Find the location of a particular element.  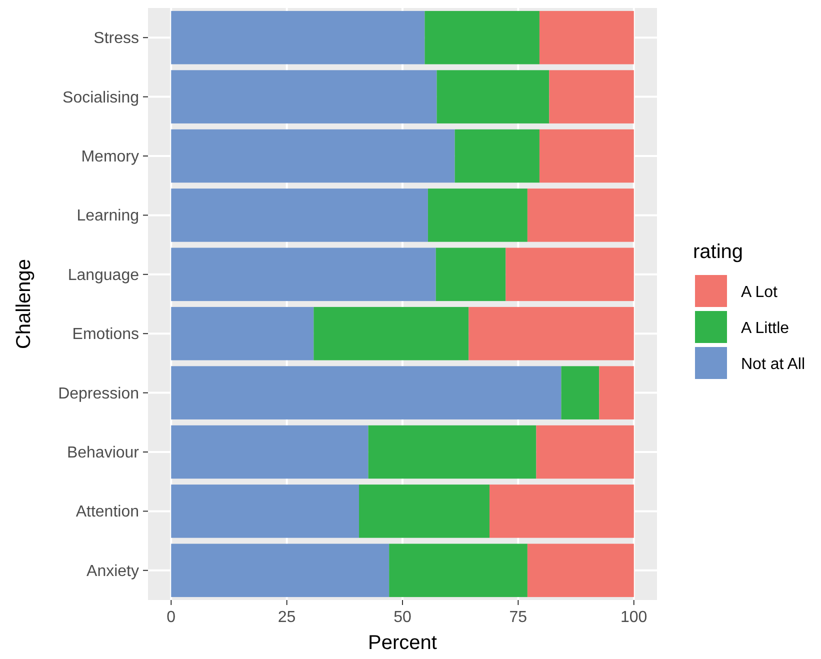

y-axis-title: Challenge is located at coordinates (24, 304).